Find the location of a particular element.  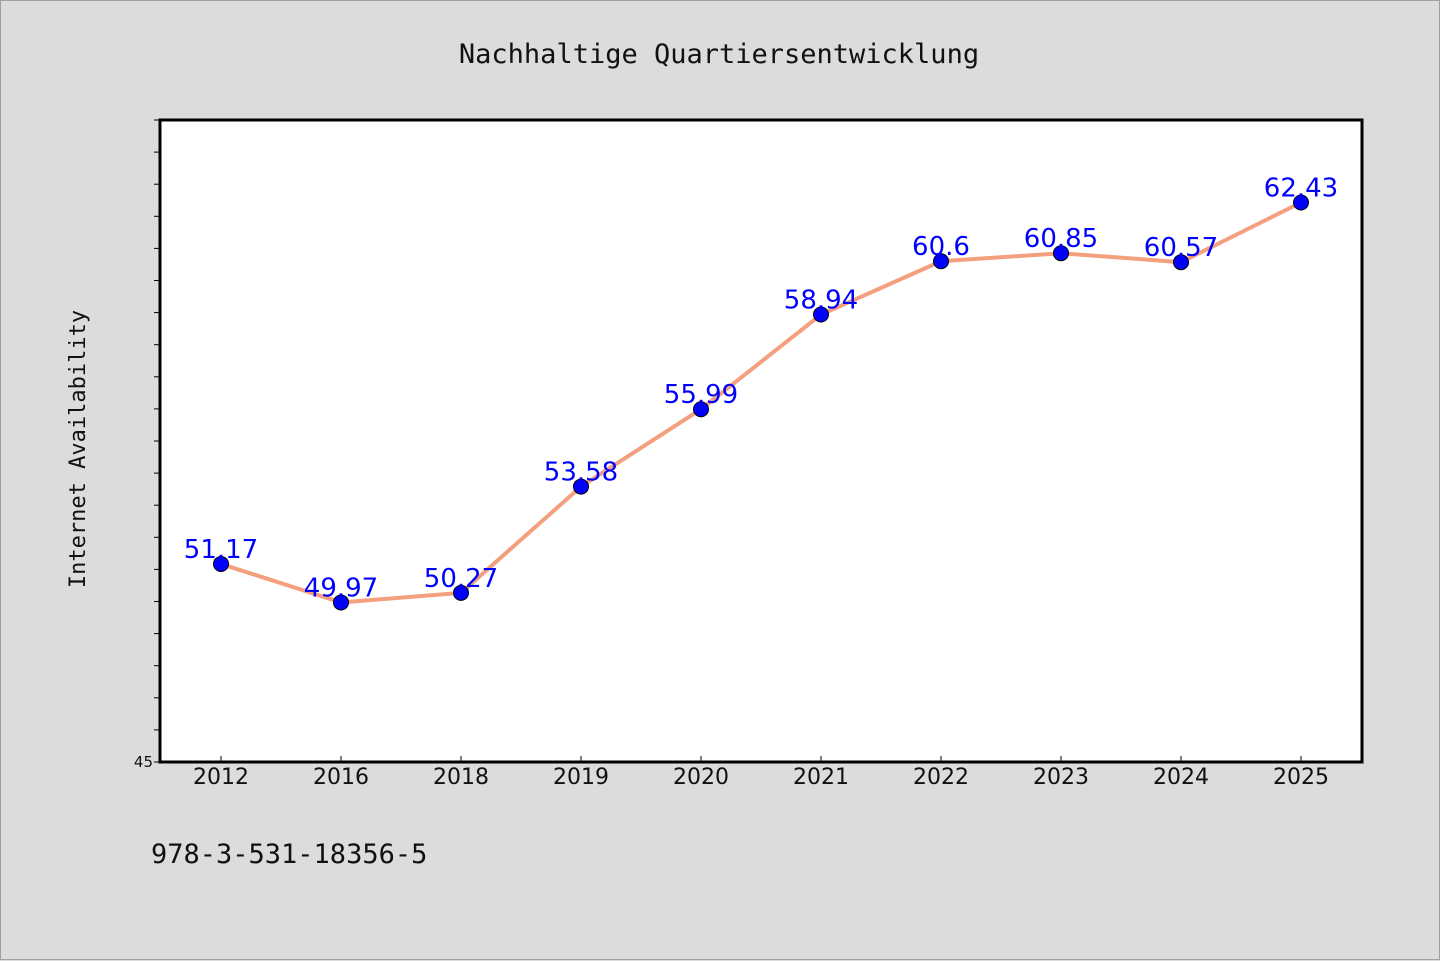

x-tick-label: 2018 is located at coordinates (461, 777).